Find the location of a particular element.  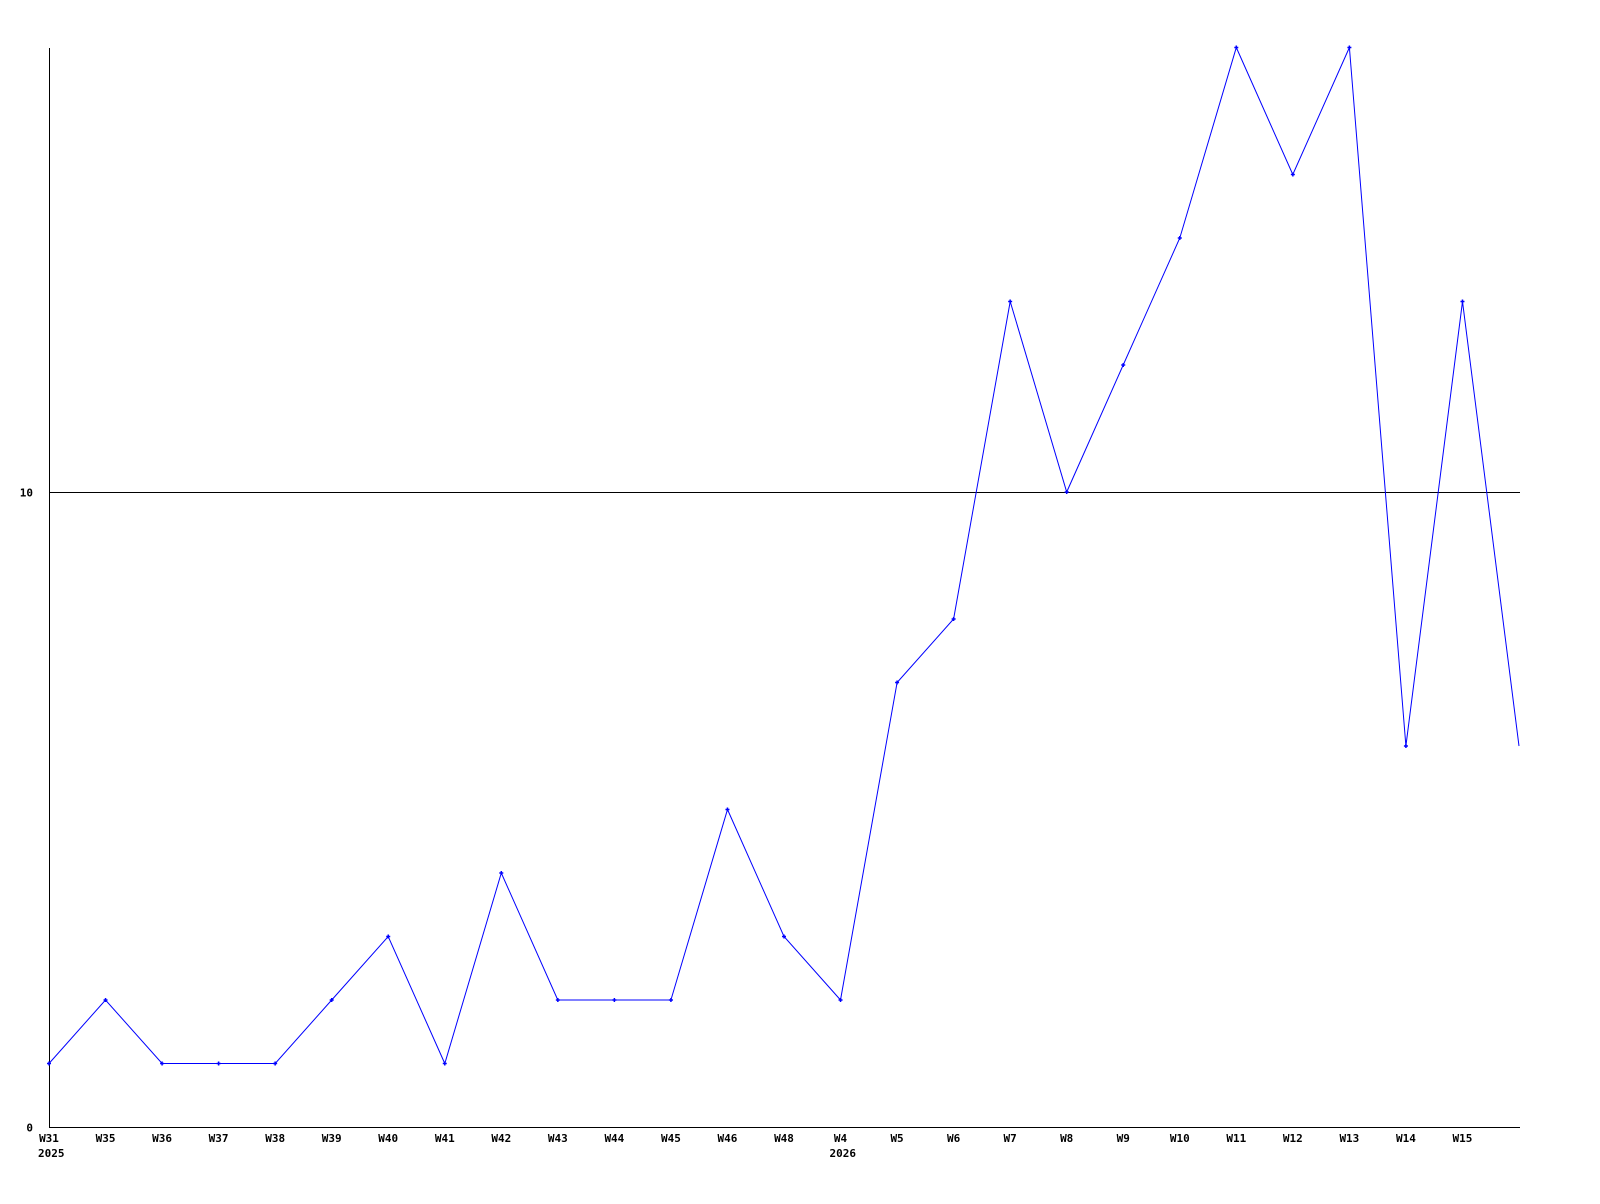

x-tick-label: W14 is located at coordinates (1406, 1138).